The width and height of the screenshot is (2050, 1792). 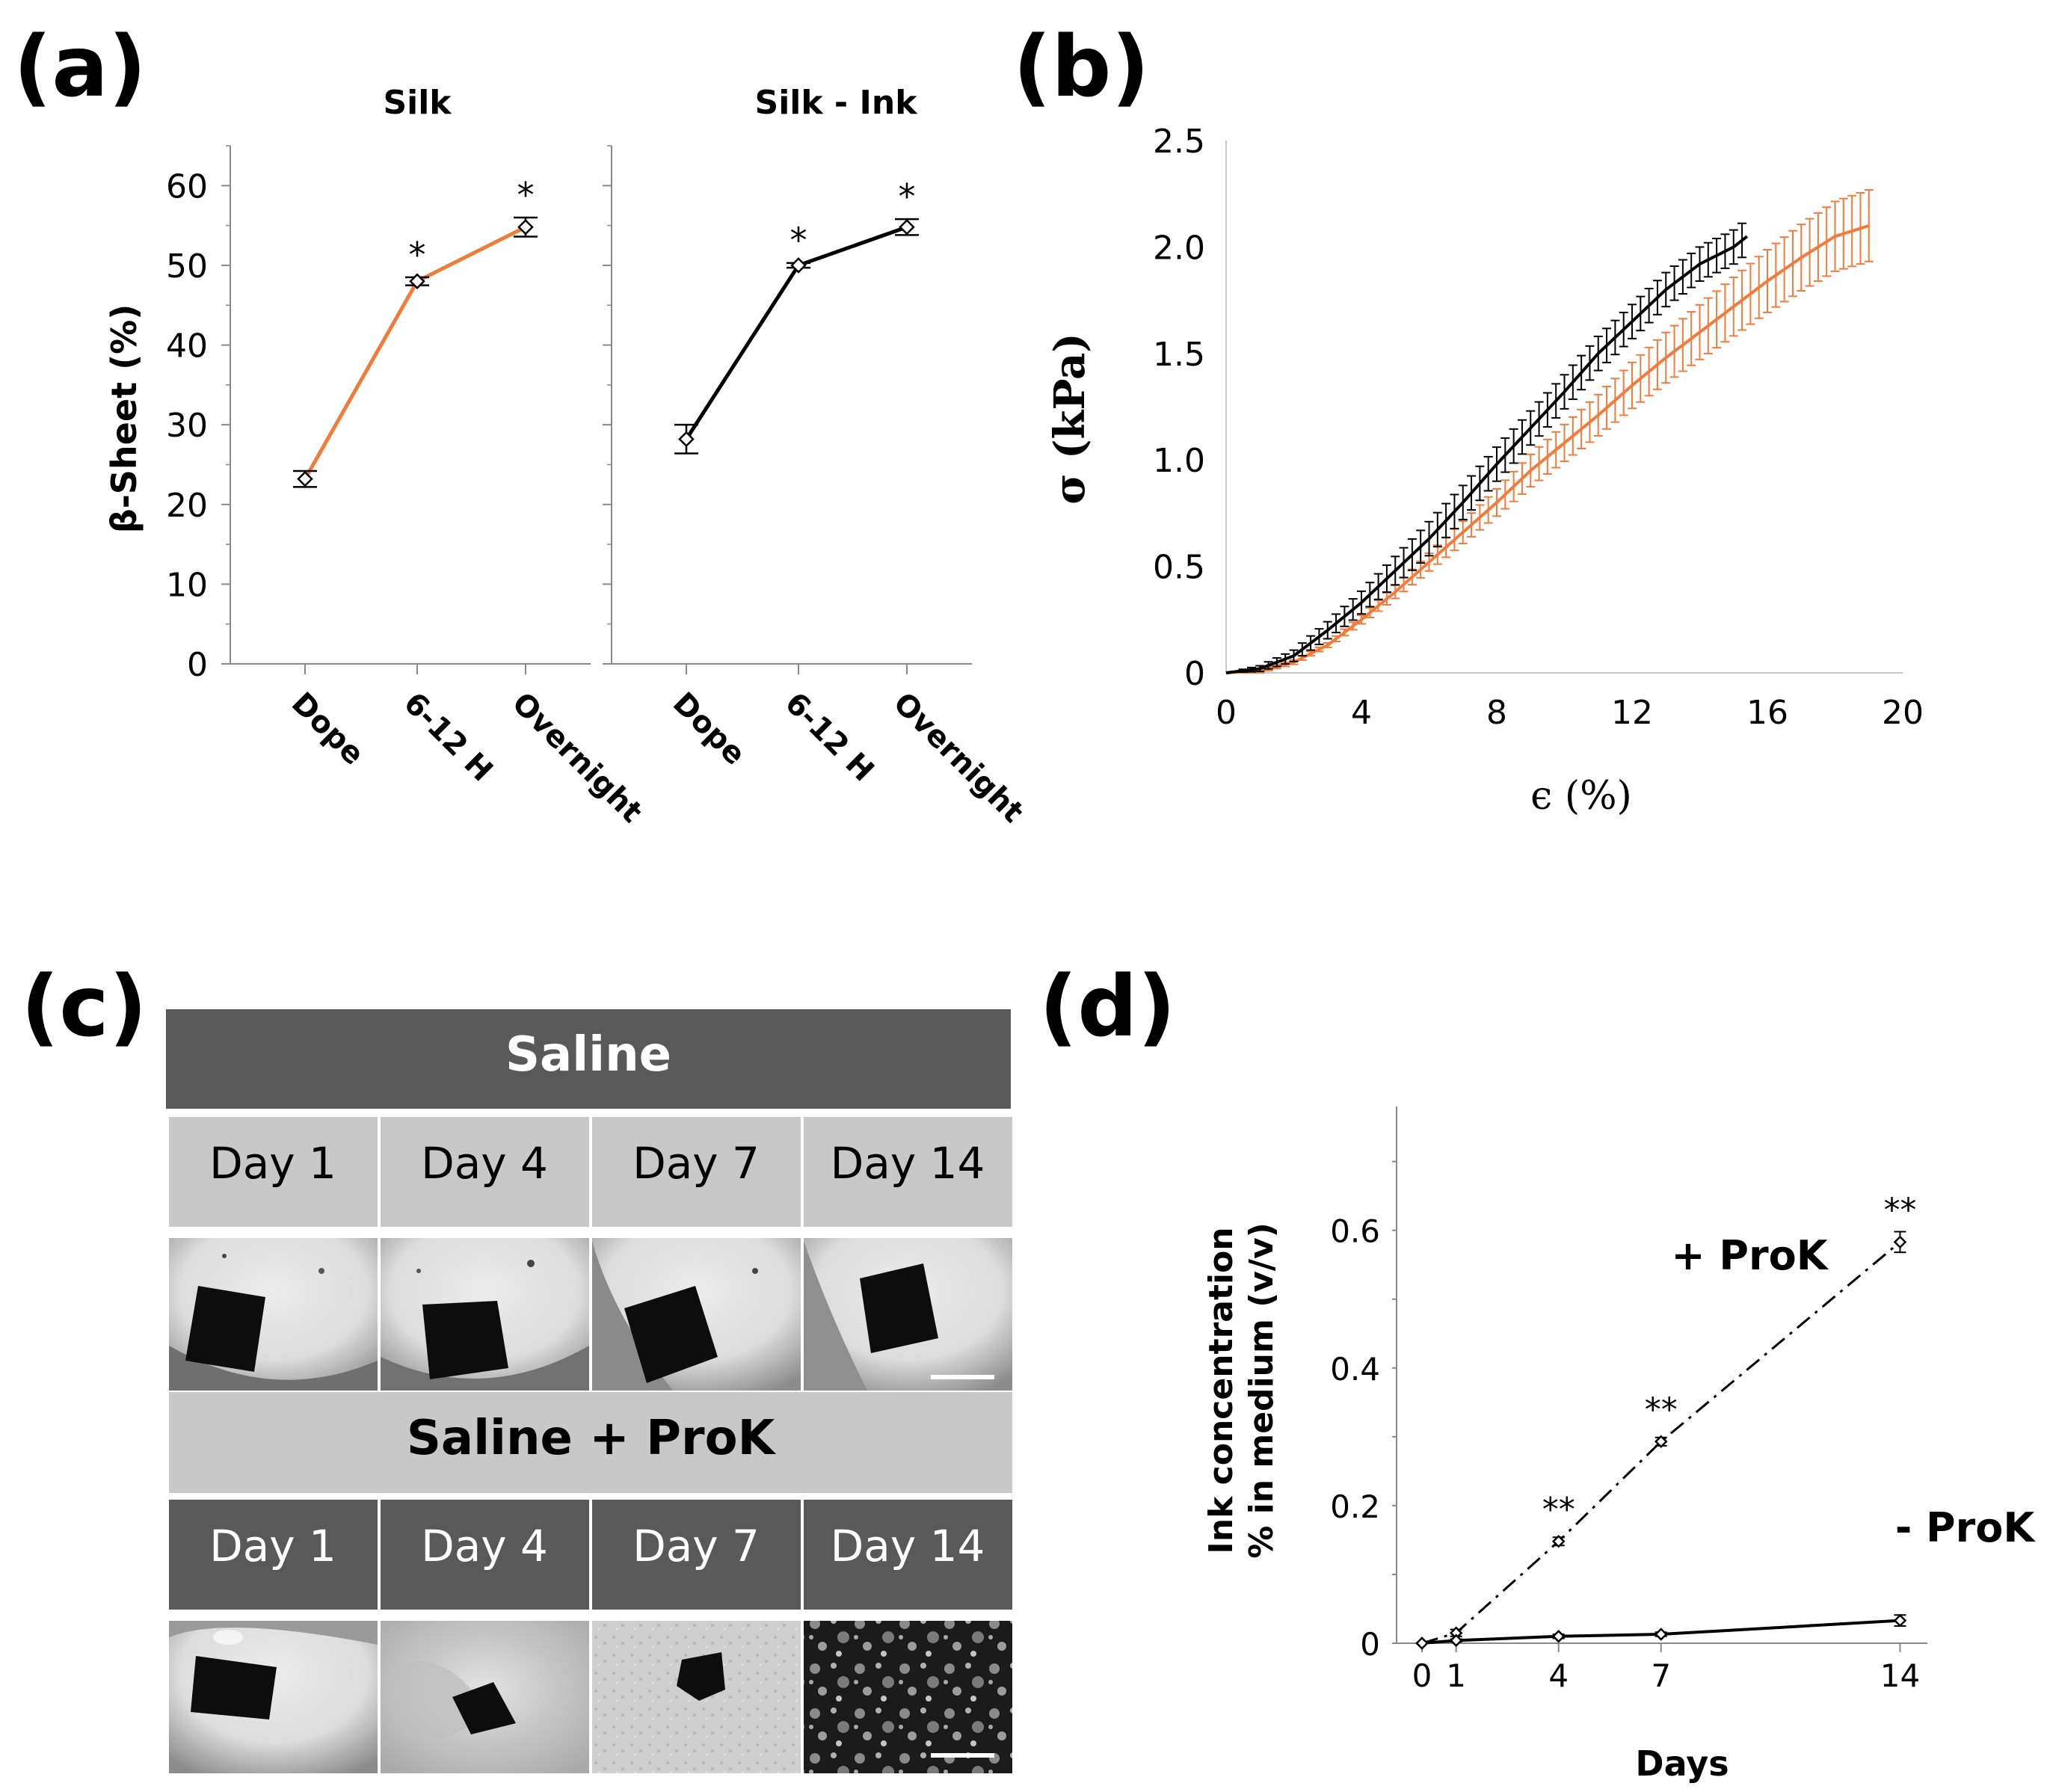 I want to click on saline-prok-header-bg, so click(x=590, y=1442).